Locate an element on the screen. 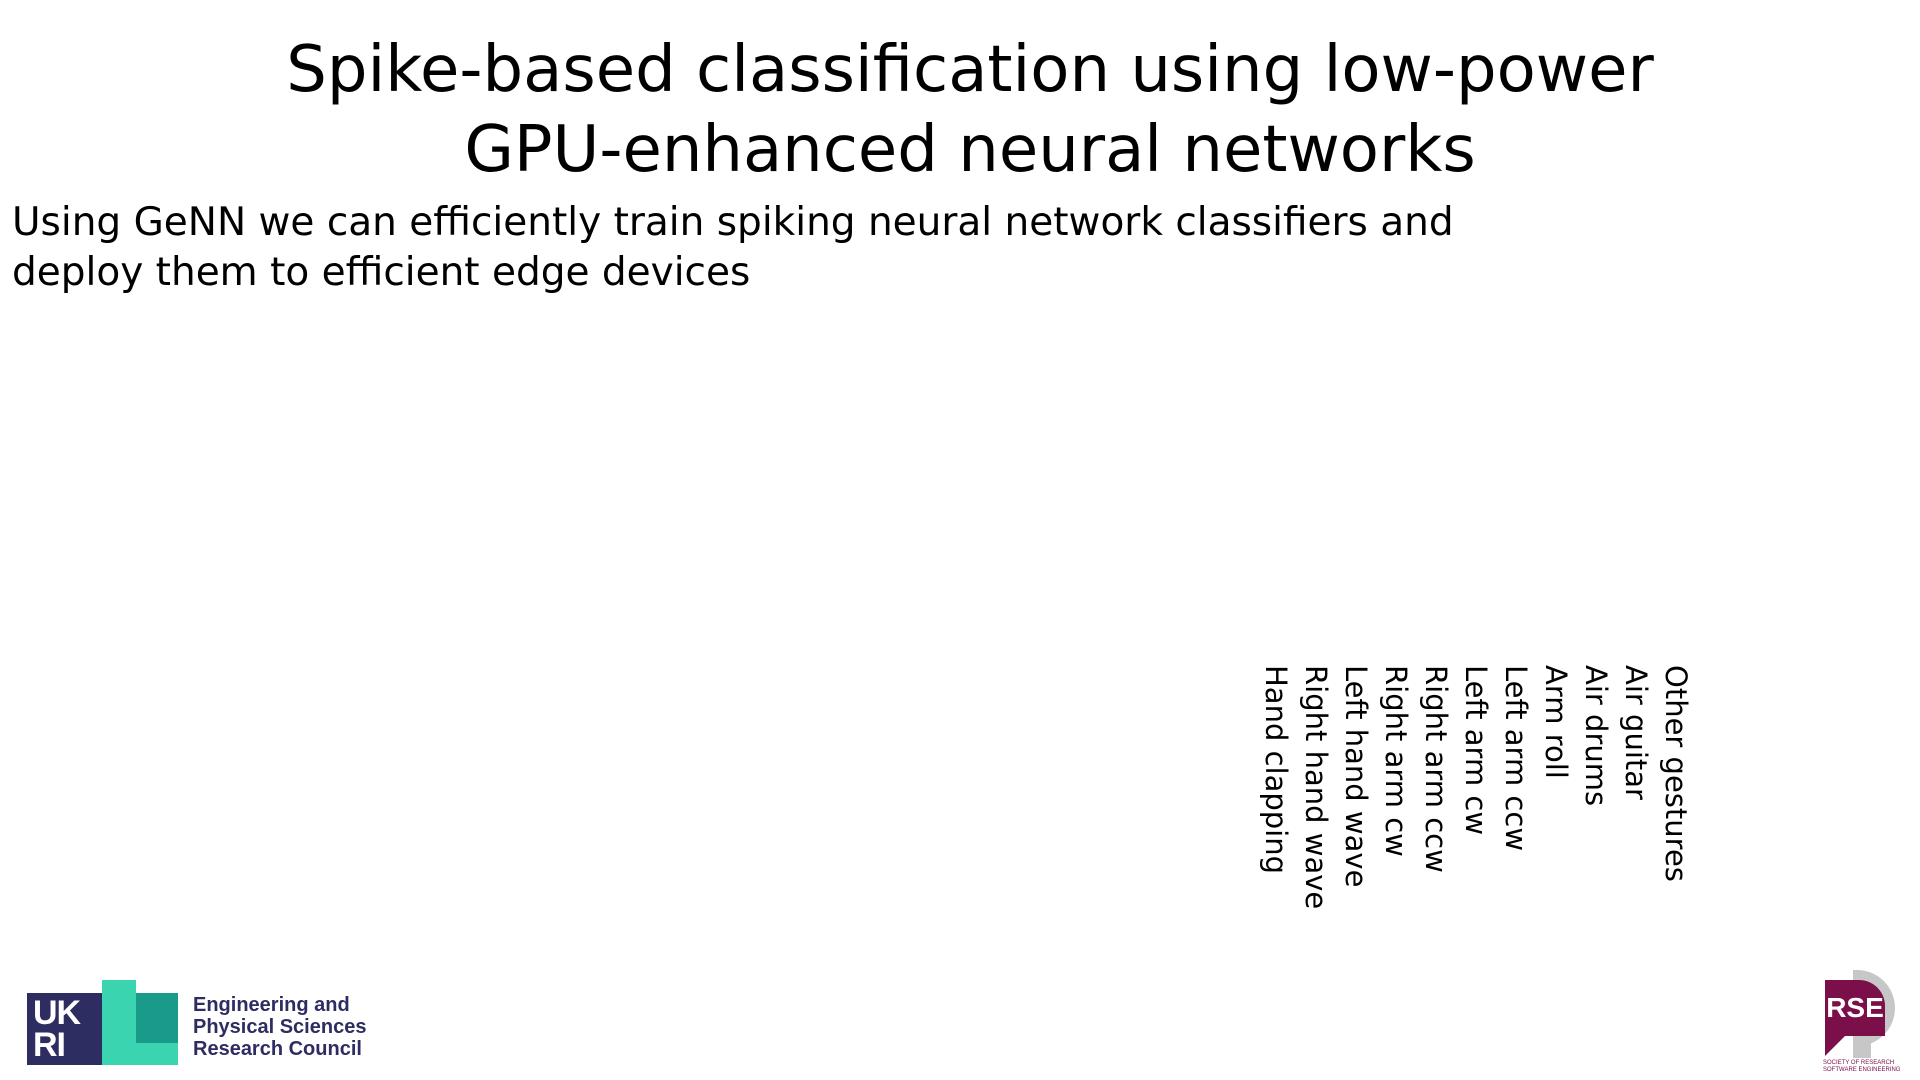 The image size is (1920, 1080). ukri-green-bar is located at coordinates (119, 1022).